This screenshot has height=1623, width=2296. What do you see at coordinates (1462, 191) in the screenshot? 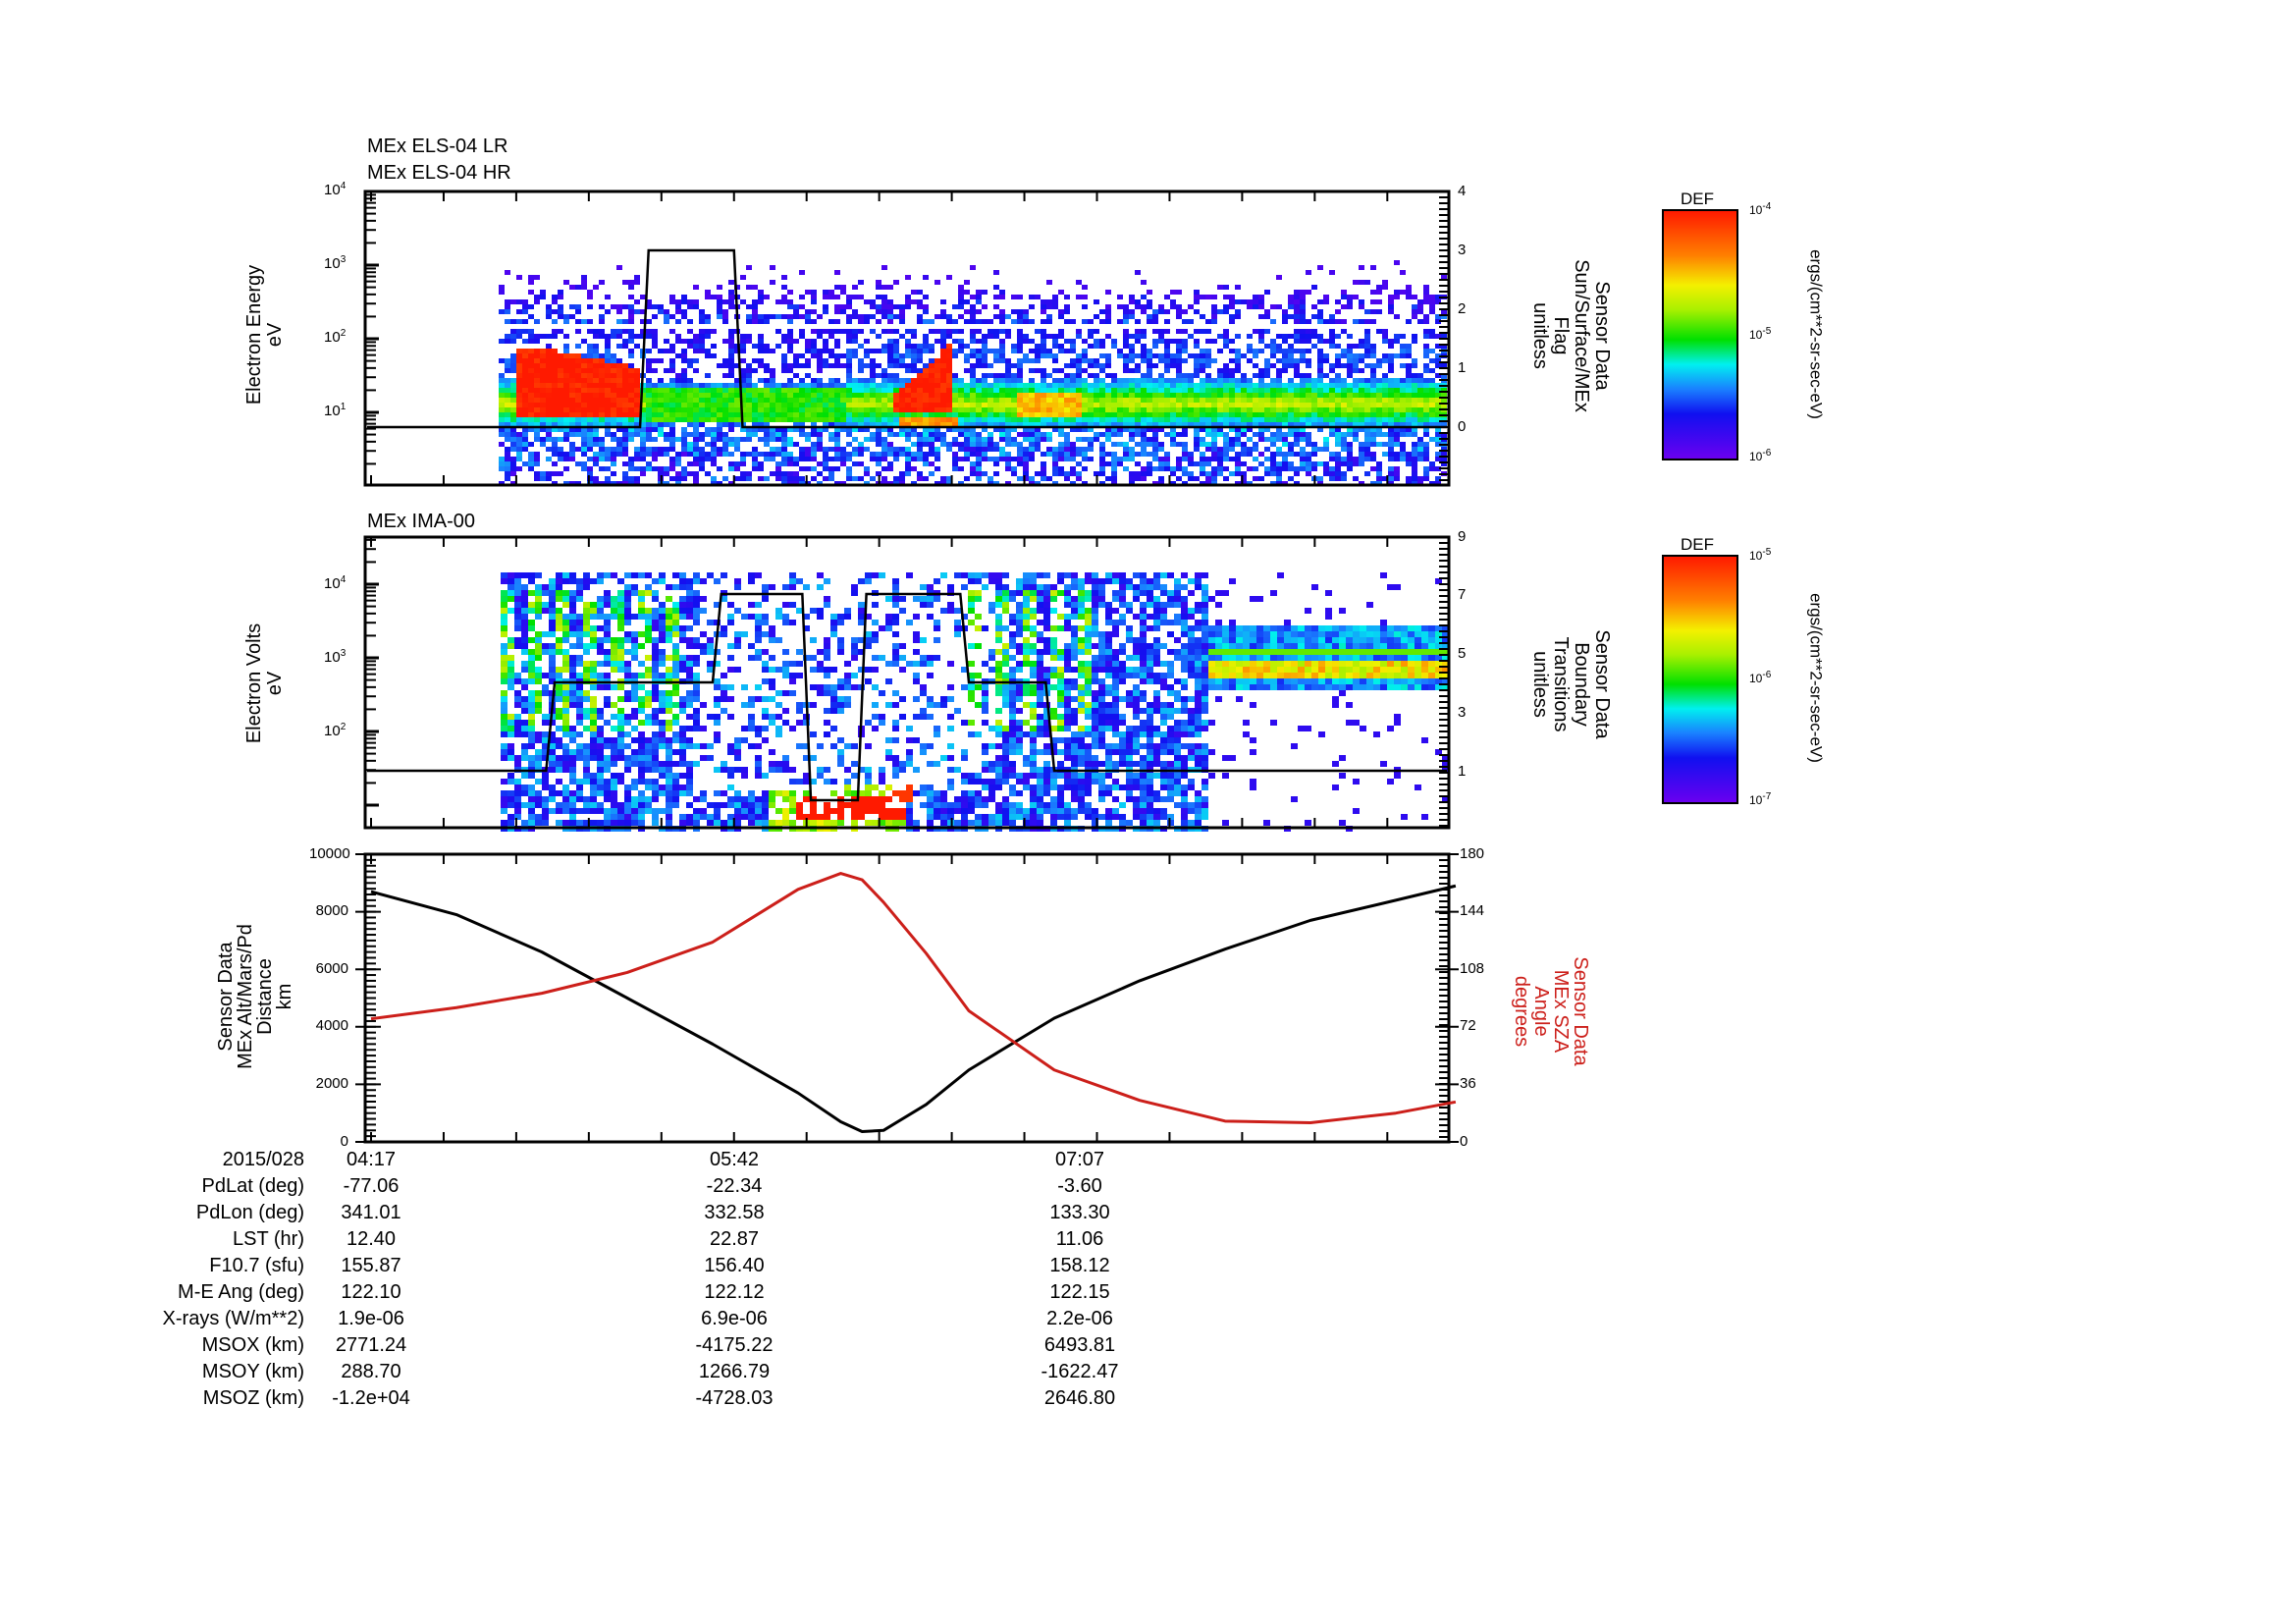
I see `panel1-rtick-4: 4` at bounding box center [1462, 191].